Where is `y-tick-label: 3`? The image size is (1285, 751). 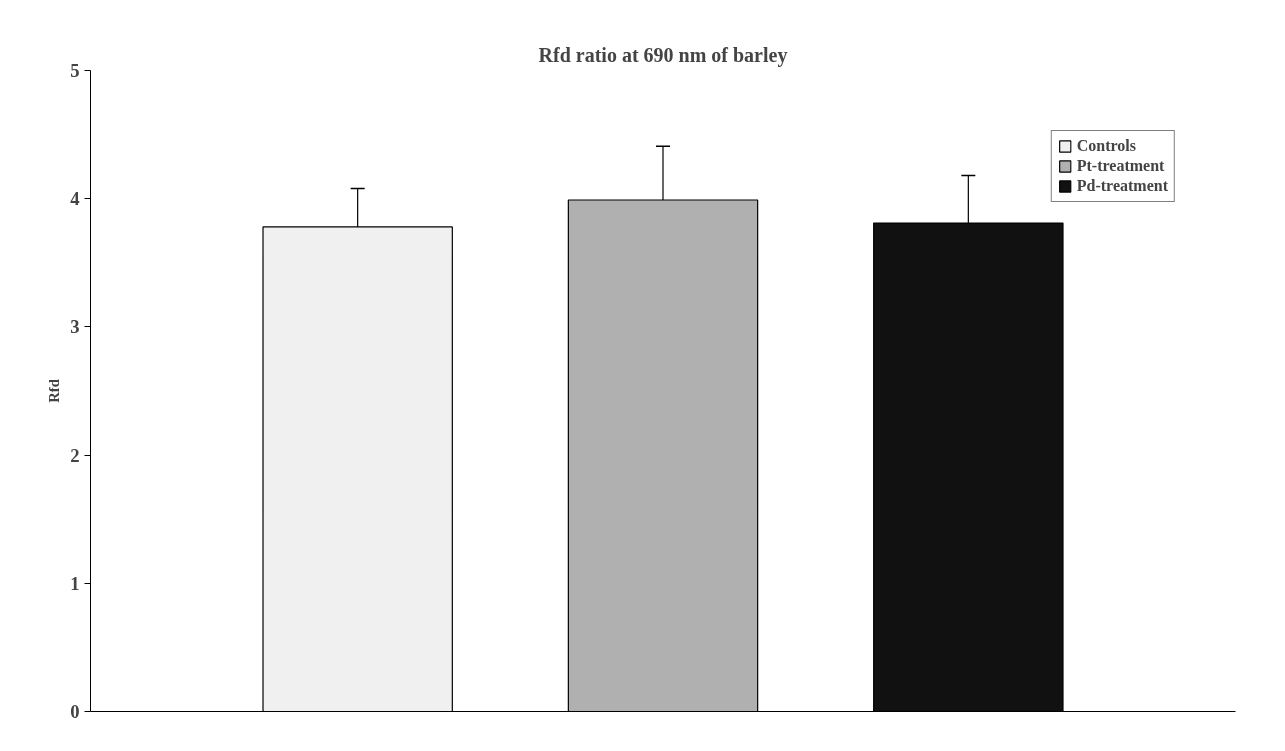 y-tick-label: 3 is located at coordinates (75, 327).